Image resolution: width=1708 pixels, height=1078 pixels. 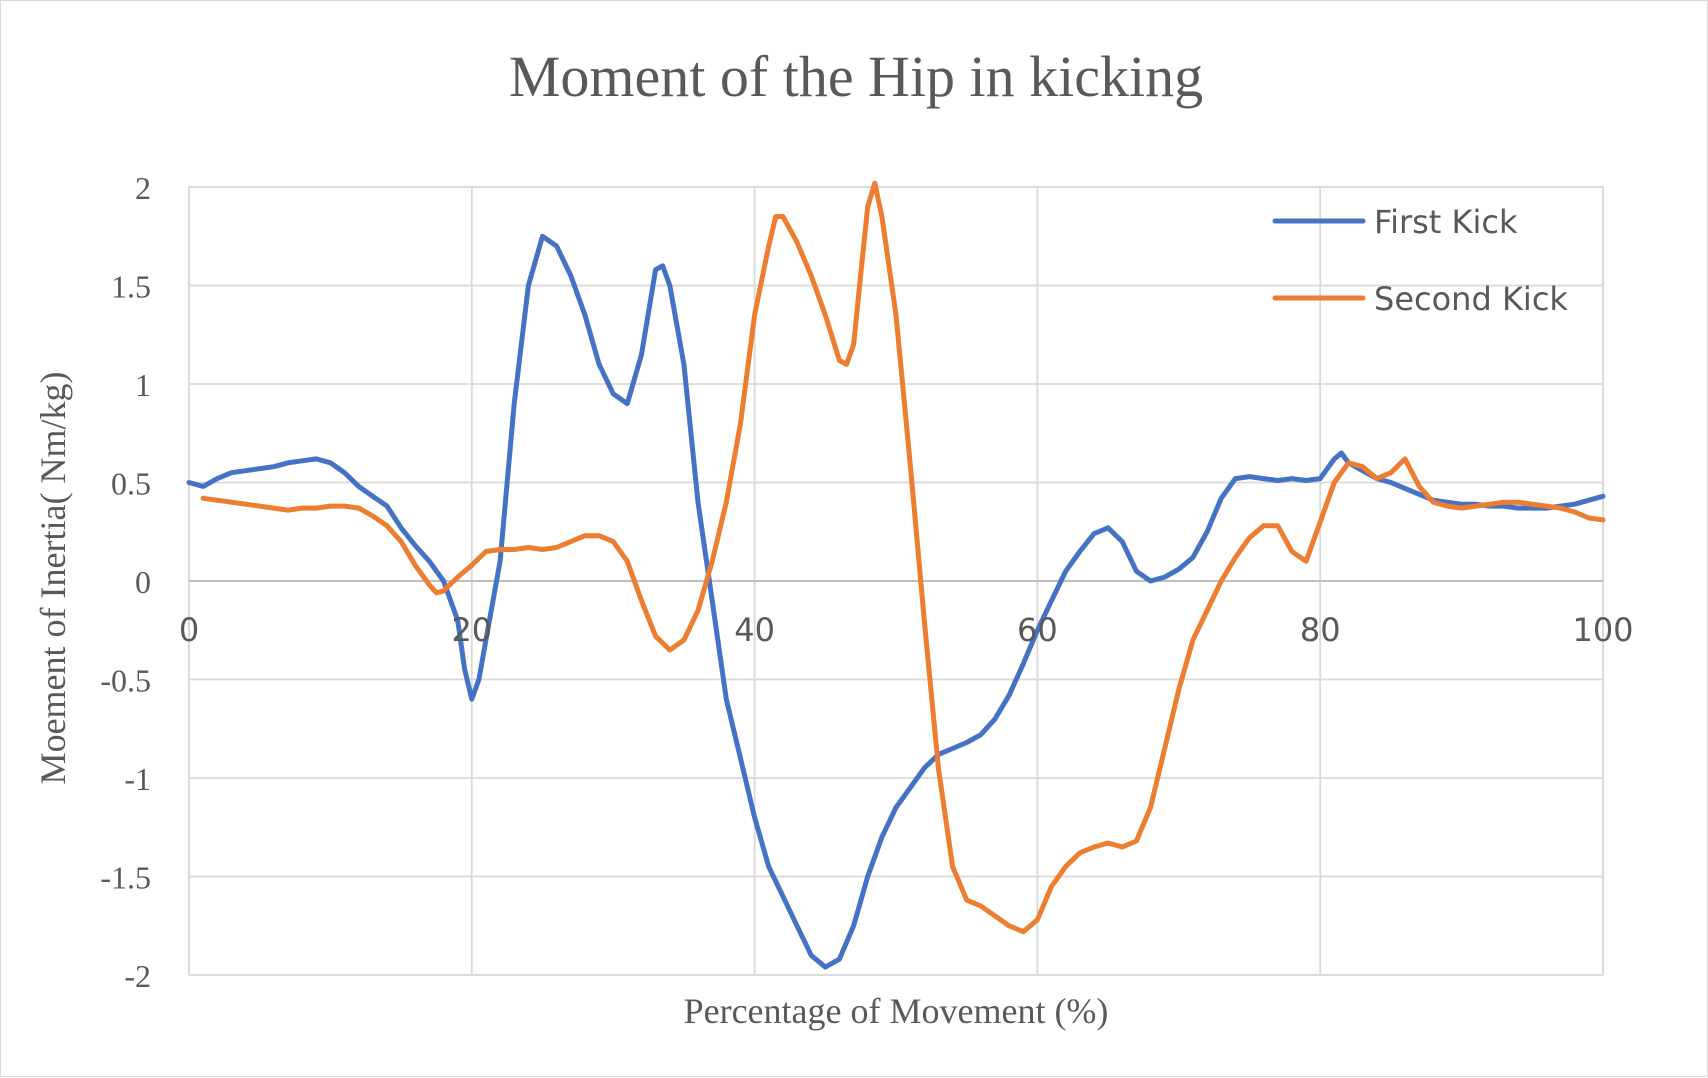 What do you see at coordinates (189, 630) in the screenshot?
I see `x-tick-label: 0` at bounding box center [189, 630].